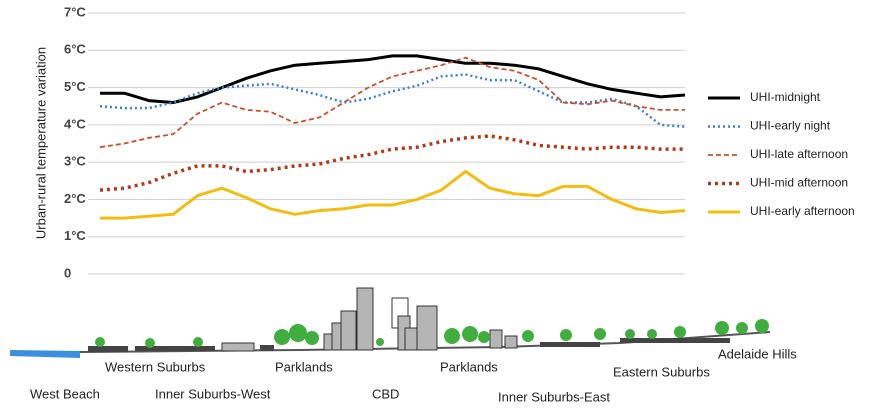 The image size is (879, 410). I want to click on legend-label: UHI-early afternoon, so click(802, 211).